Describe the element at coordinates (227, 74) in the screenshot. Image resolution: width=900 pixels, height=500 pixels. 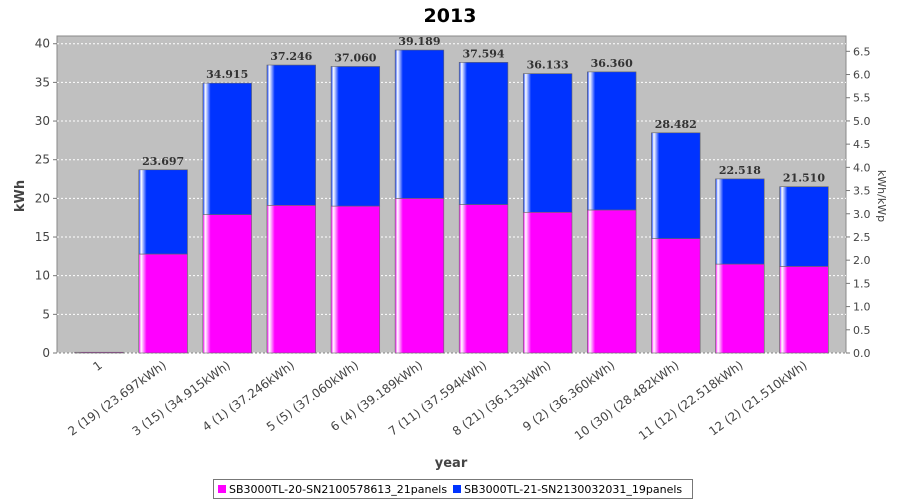
I see `data-label: 34.915` at that location.